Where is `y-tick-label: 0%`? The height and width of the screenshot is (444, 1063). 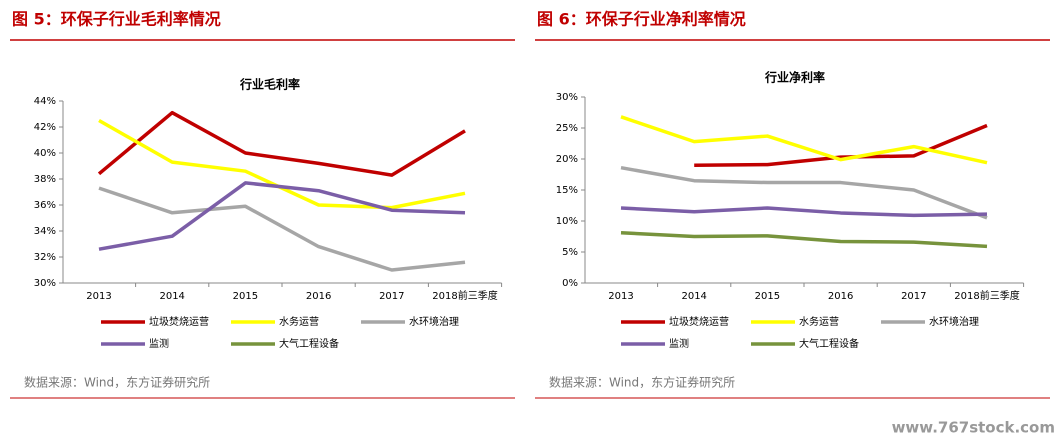 y-tick-label: 0% is located at coordinates (570, 283).